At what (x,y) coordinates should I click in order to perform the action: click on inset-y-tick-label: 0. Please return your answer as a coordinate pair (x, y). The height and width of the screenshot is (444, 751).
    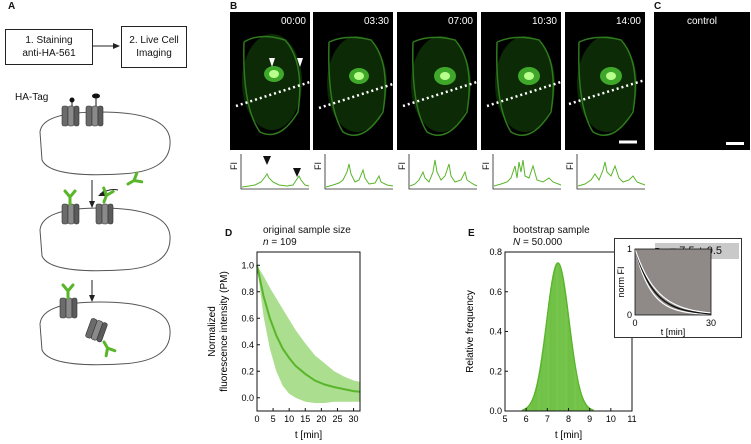
    Looking at the image, I should click on (629, 315).